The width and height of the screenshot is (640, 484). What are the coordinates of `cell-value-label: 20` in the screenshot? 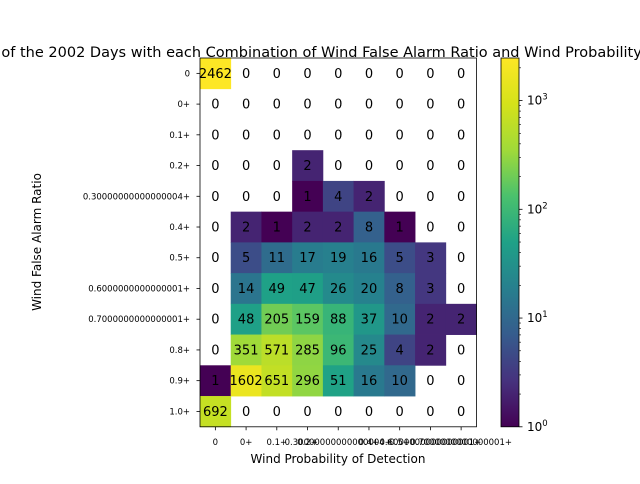 It's located at (369, 289).